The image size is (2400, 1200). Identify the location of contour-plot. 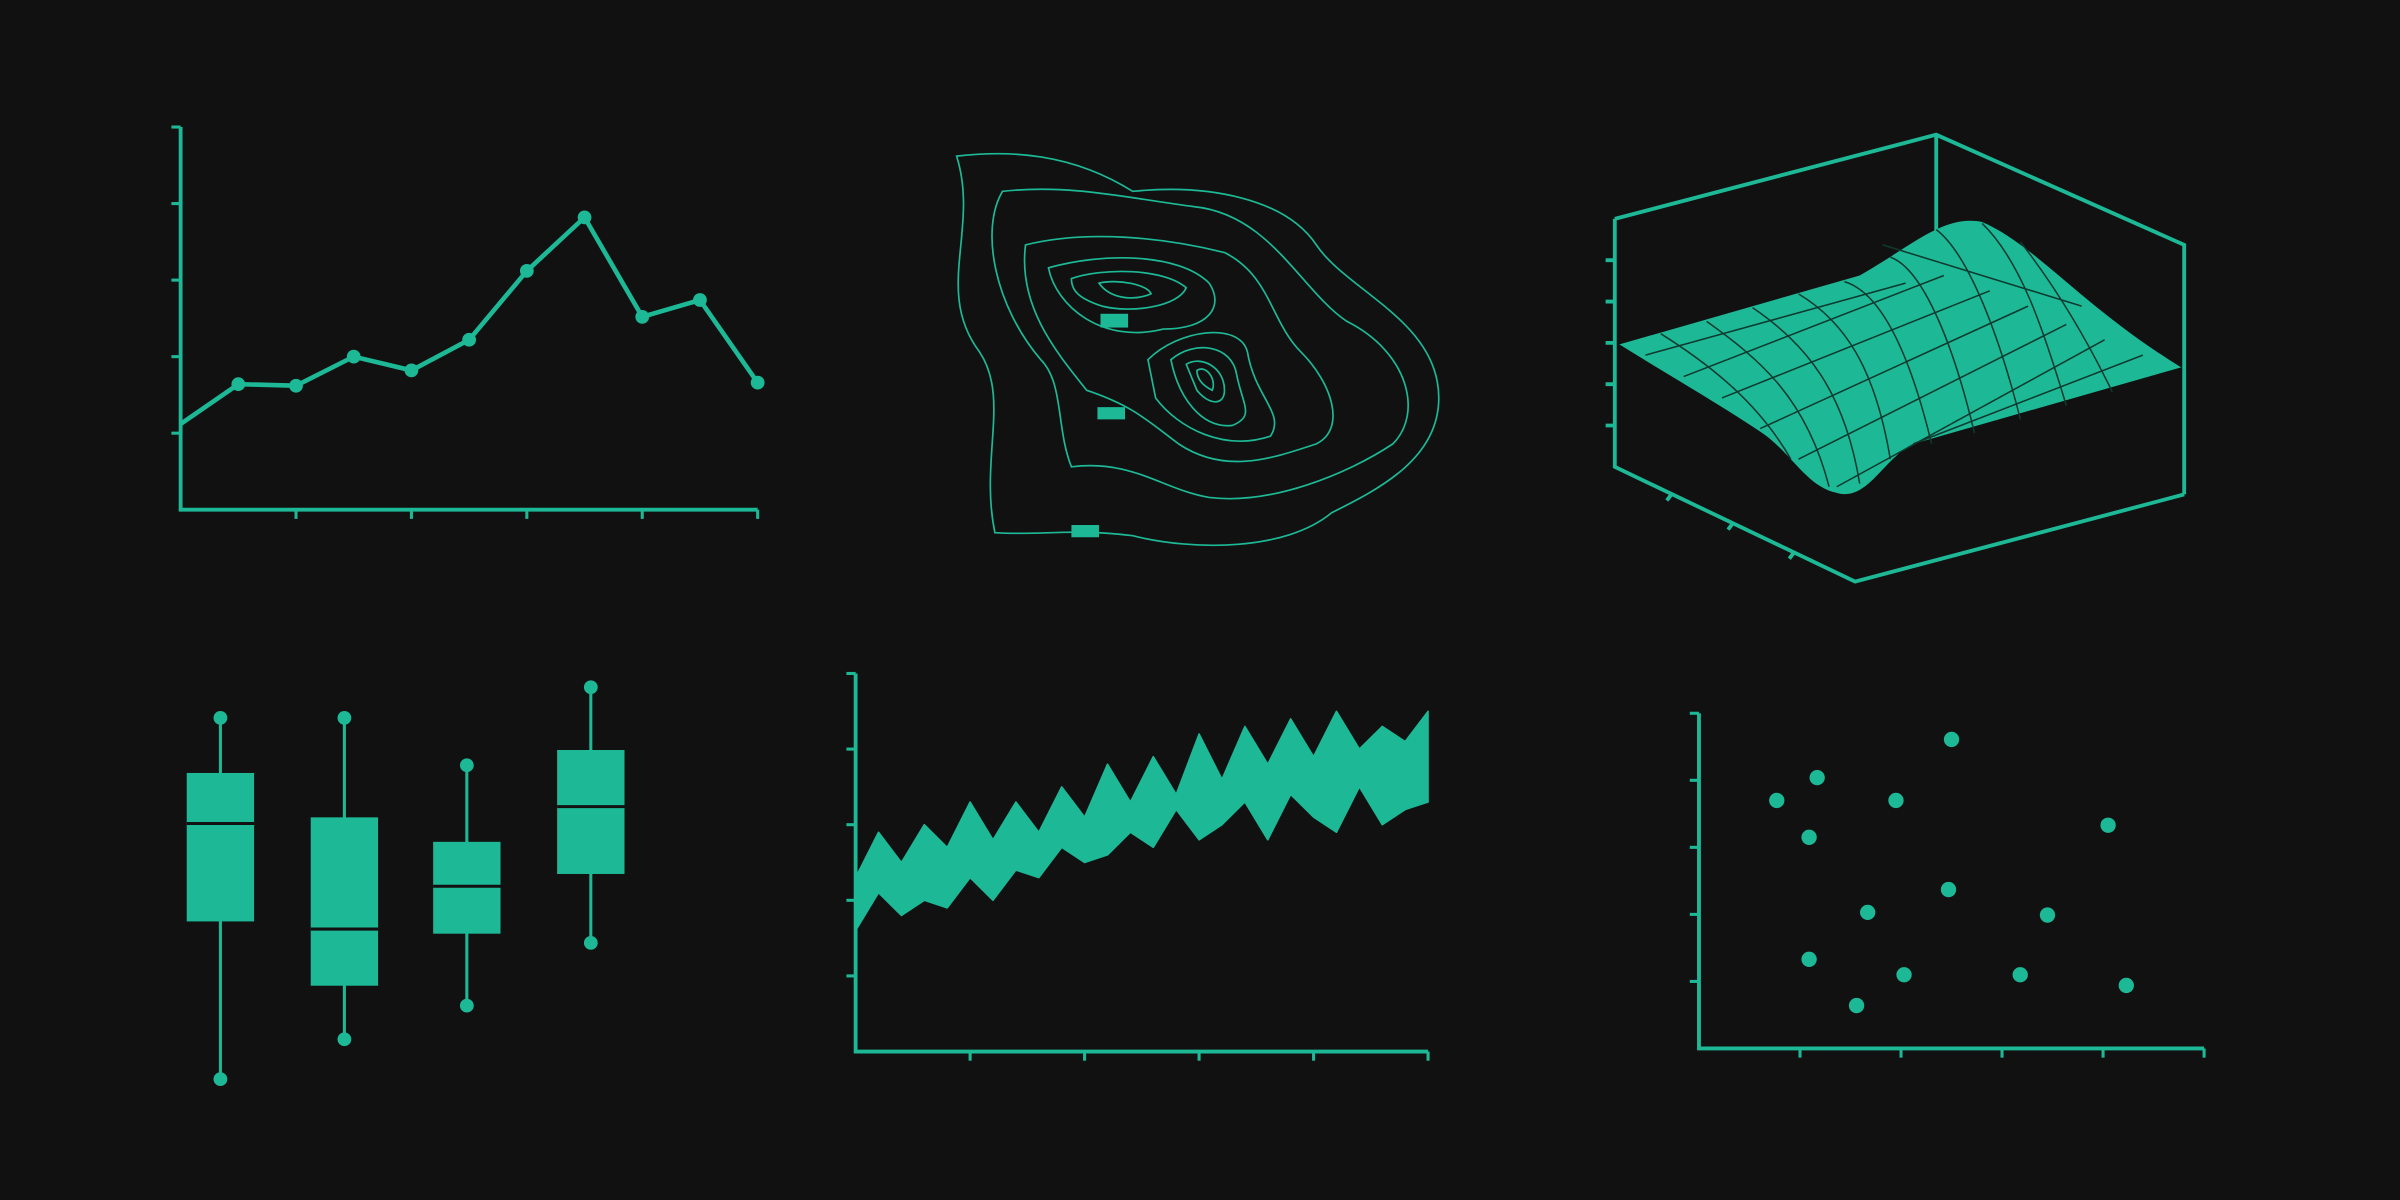
(1197, 349).